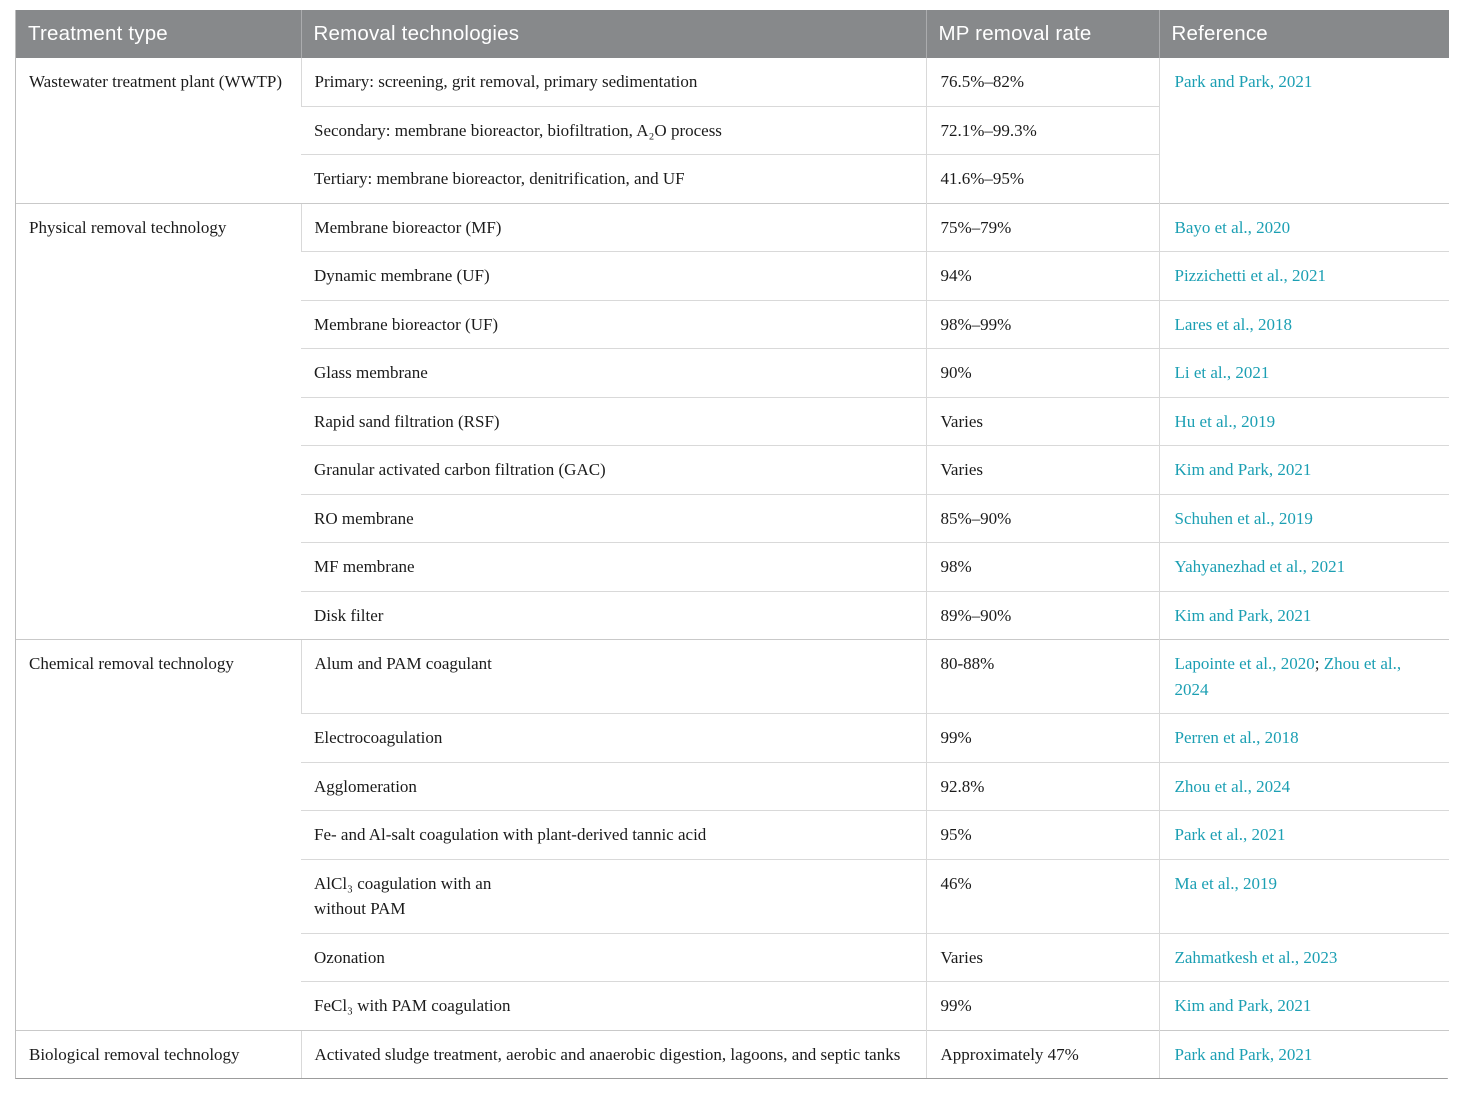  I want to click on removal-rate-cell: 41.6%–95%, so click(1042, 178).